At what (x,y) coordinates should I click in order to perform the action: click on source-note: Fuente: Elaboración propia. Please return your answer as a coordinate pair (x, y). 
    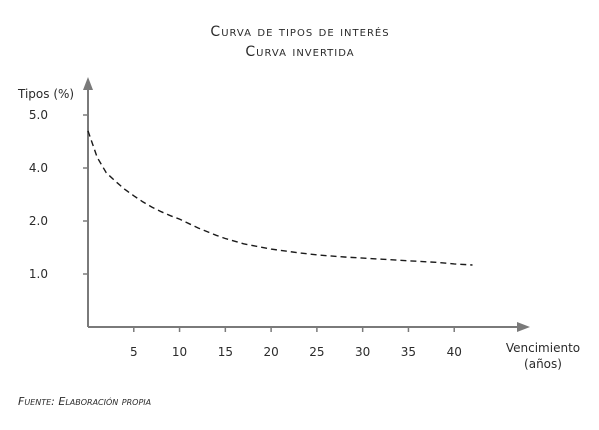
    Looking at the image, I should click on (84, 401).